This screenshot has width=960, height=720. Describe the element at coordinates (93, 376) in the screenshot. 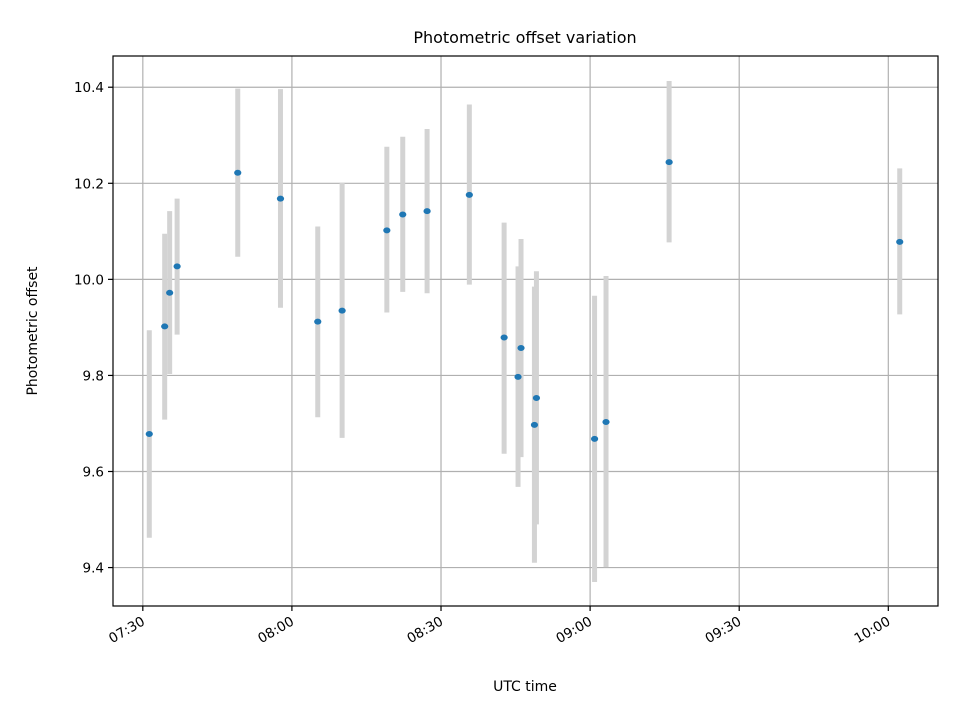

I see `y-tick-label: 9.8` at that location.